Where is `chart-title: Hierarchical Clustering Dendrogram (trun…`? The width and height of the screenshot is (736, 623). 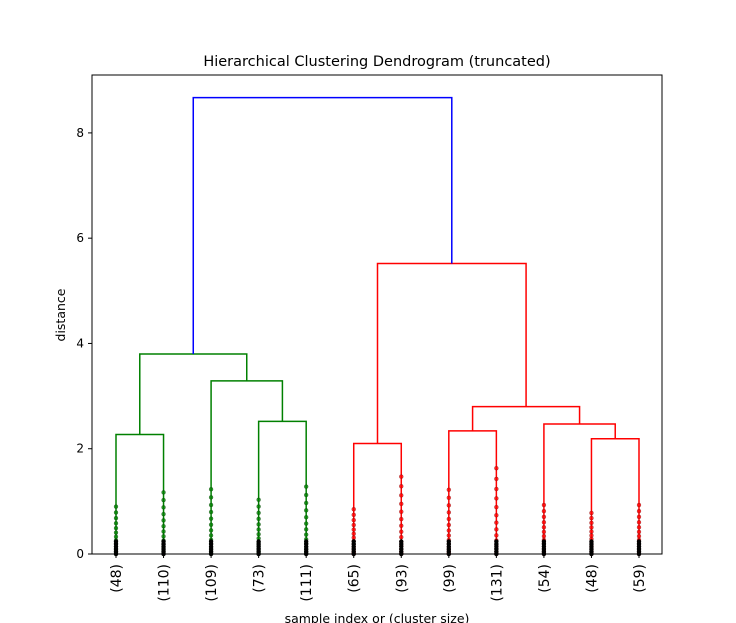
chart-title: Hierarchical Clustering Dendrogram (trun… is located at coordinates (376, 62).